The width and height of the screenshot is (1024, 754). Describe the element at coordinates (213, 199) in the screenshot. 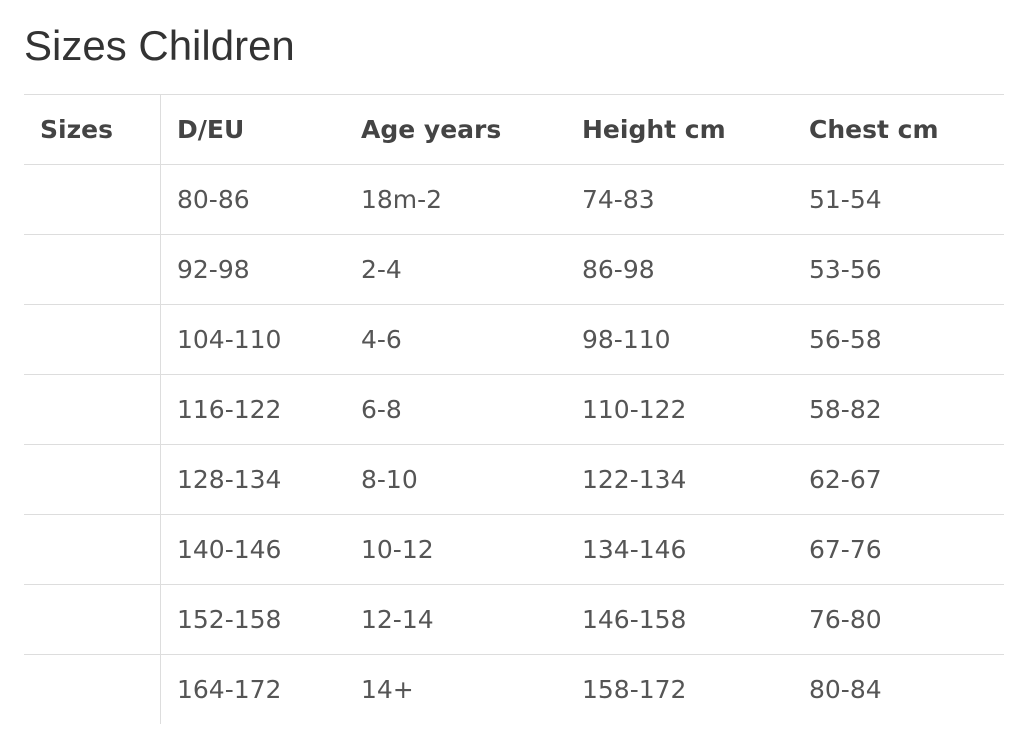

I see `table-cell: 80-86` at that location.